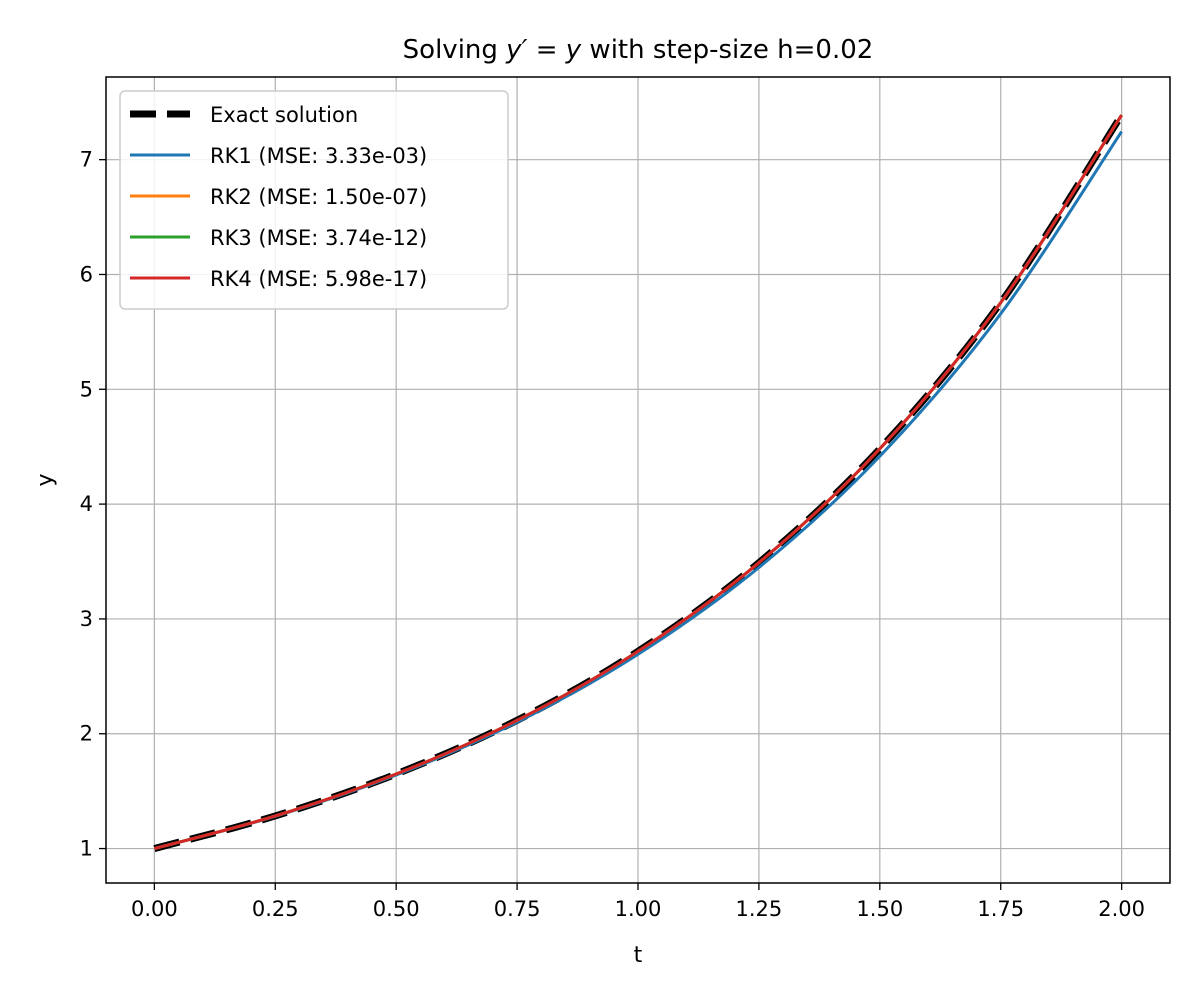 This screenshot has height=1004, width=1200. I want to click on x-tick-label: 0.00, so click(154, 909).